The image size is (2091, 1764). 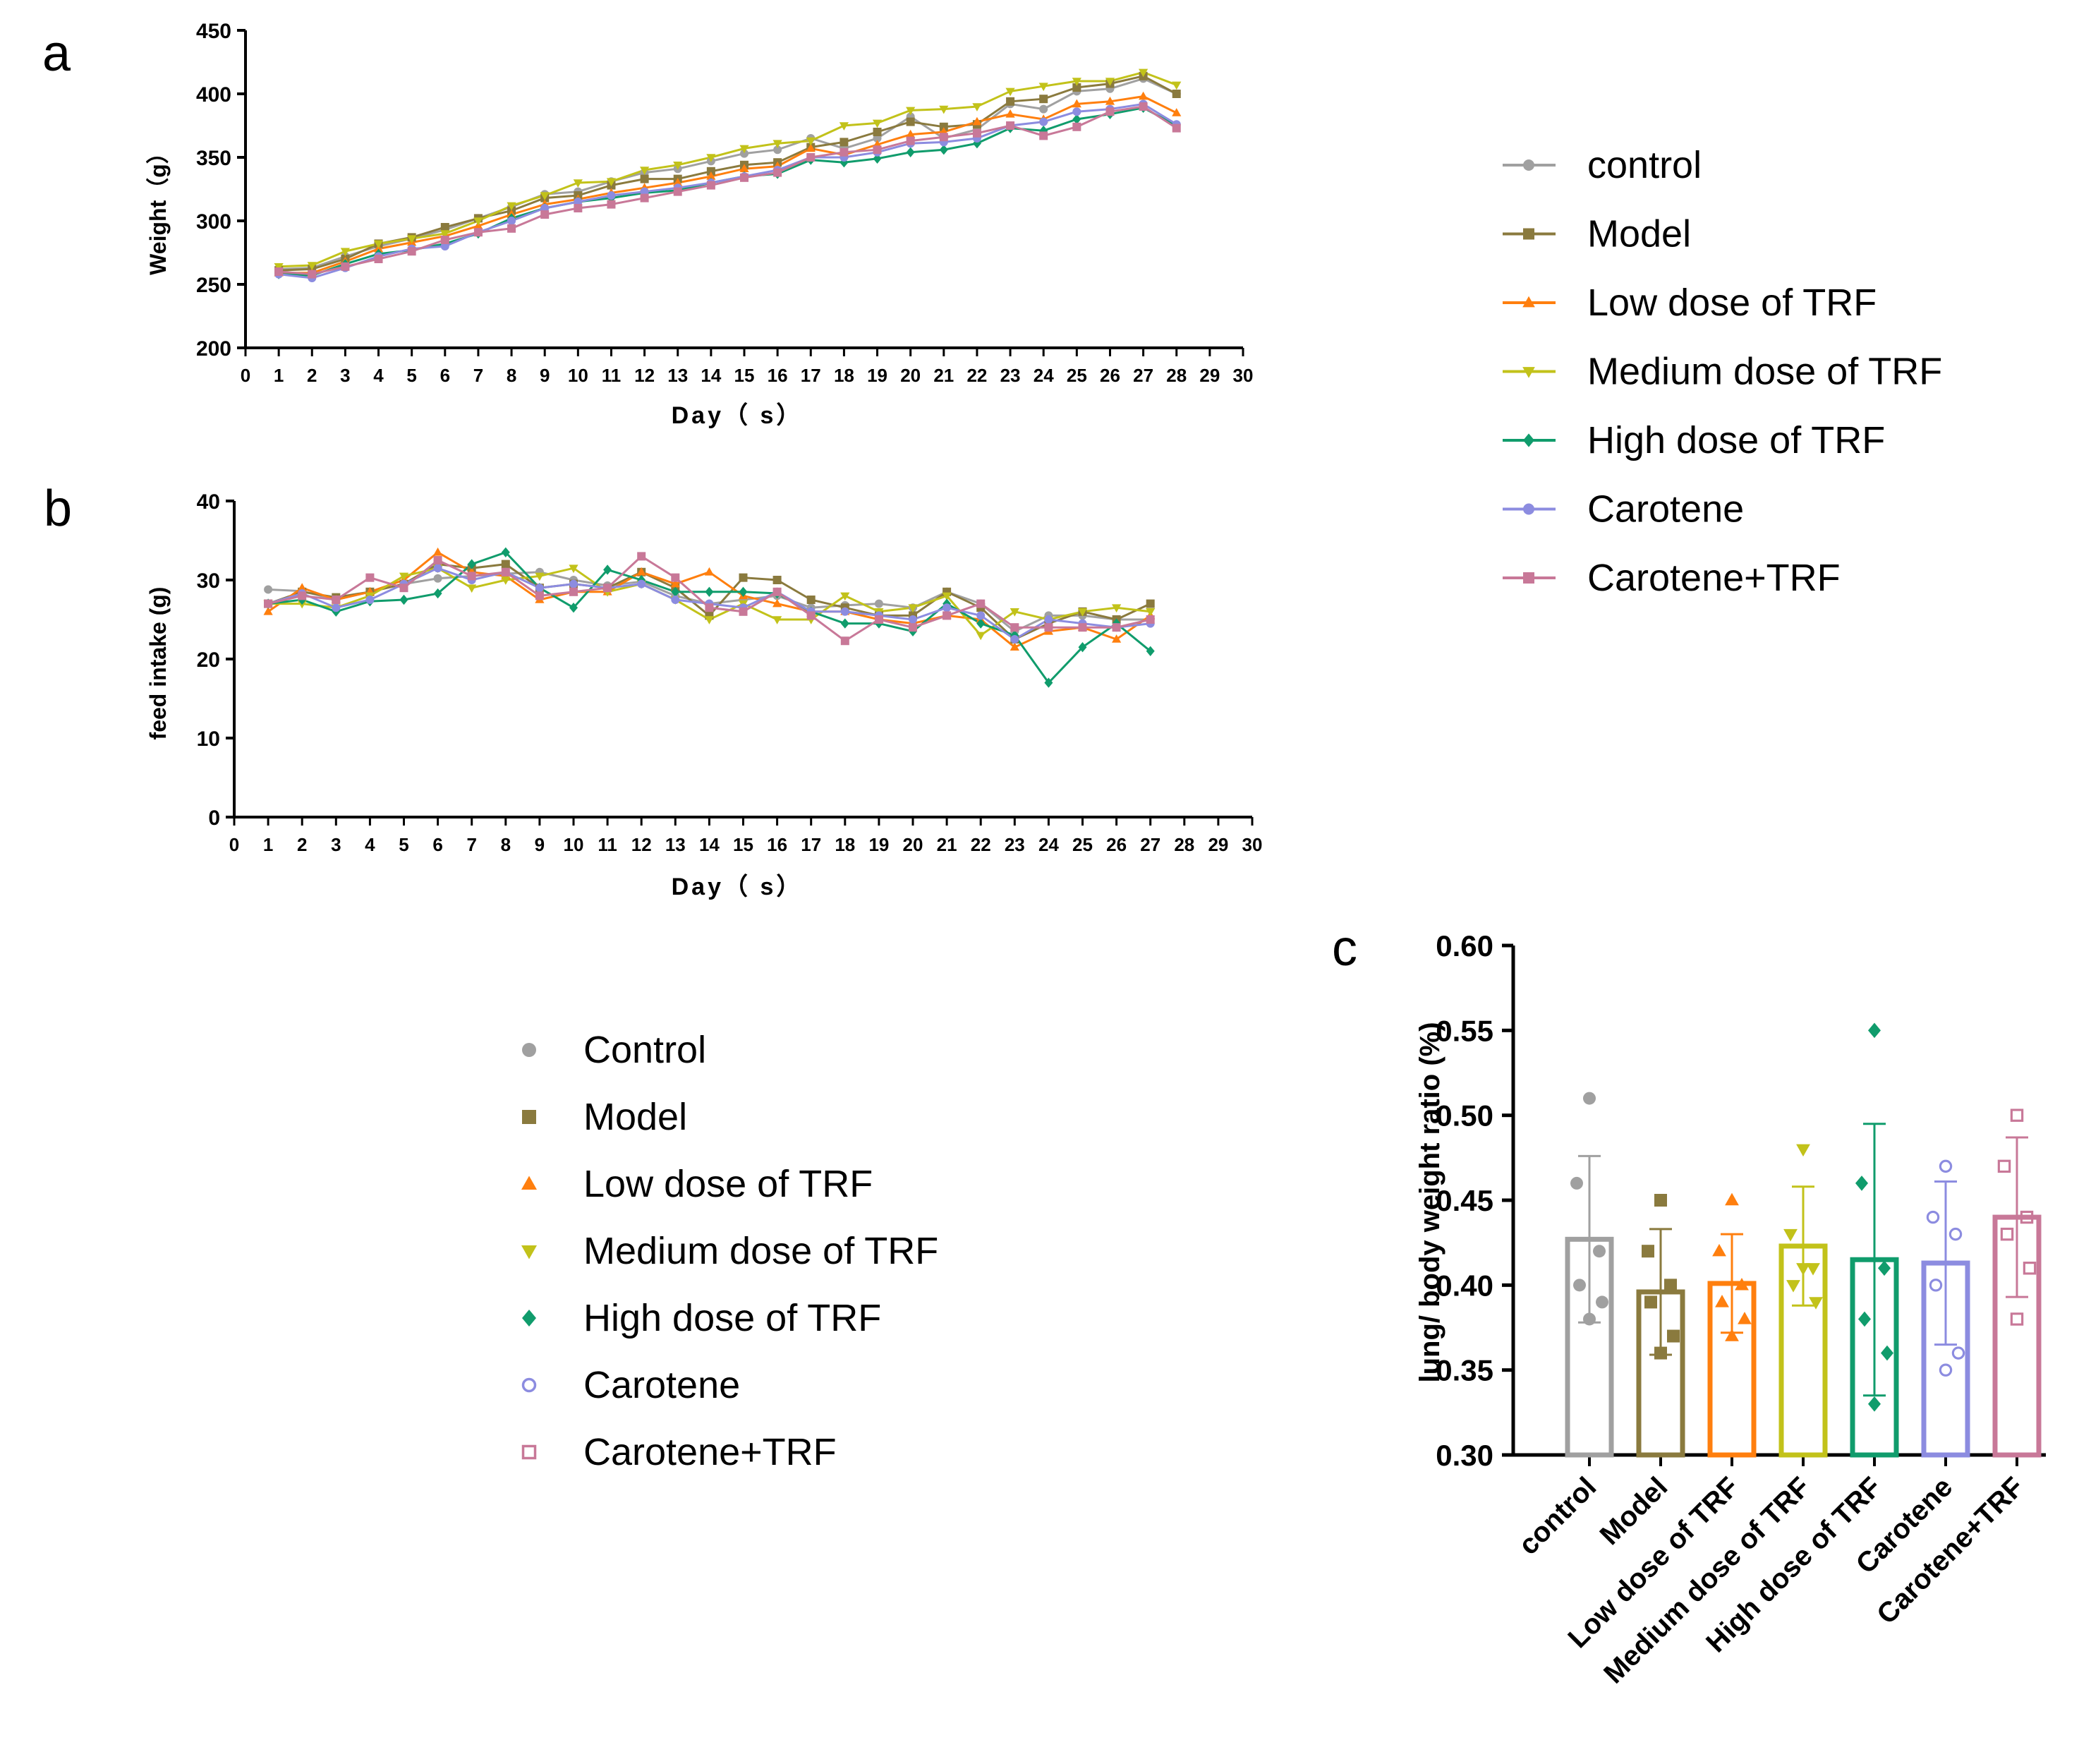 What do you see at coordinates (1209, 375) in the screenshot?
I see `weight-x-tick-label: 29` at bounding box center [1209, 375].